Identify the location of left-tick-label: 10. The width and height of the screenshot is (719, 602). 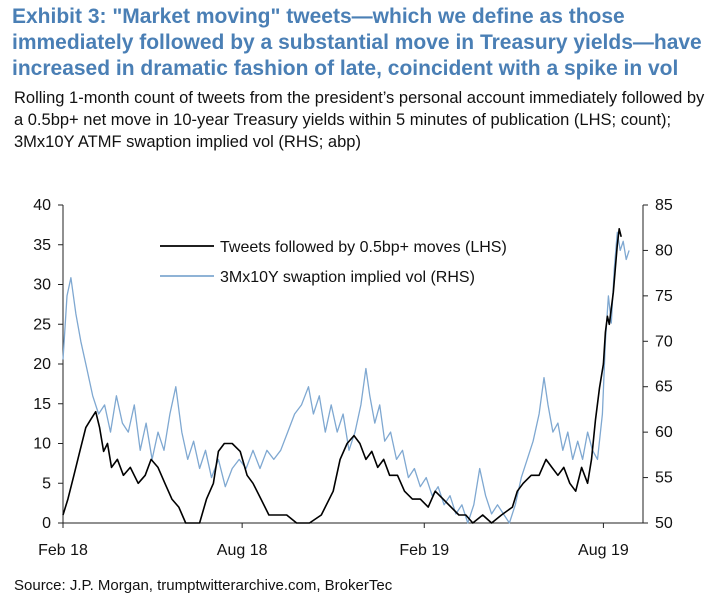
(42, 444).